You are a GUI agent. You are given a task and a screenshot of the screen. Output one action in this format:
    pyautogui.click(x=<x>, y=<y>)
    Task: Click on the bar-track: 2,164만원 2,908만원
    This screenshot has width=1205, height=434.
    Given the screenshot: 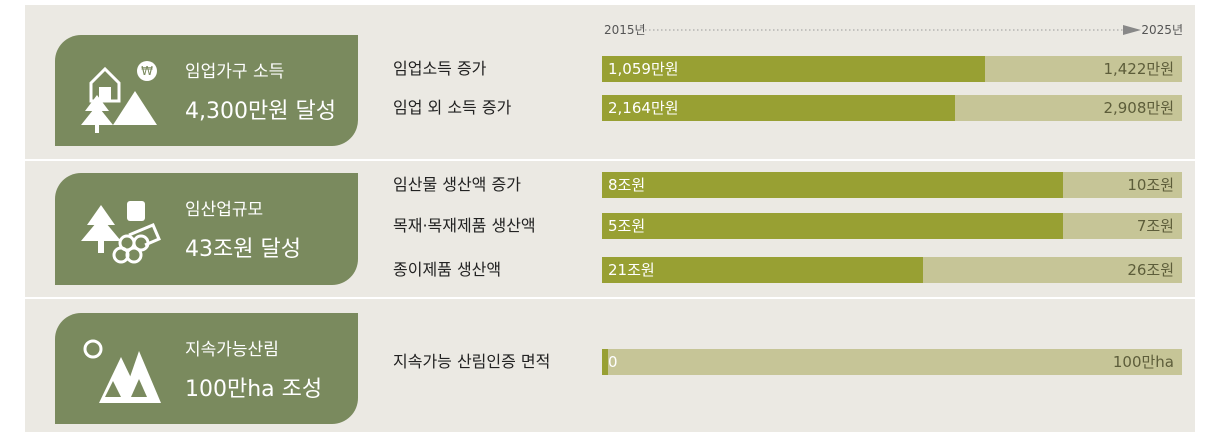 What is the action you would take?
    pyautogui.click(x=892, y=108)
    